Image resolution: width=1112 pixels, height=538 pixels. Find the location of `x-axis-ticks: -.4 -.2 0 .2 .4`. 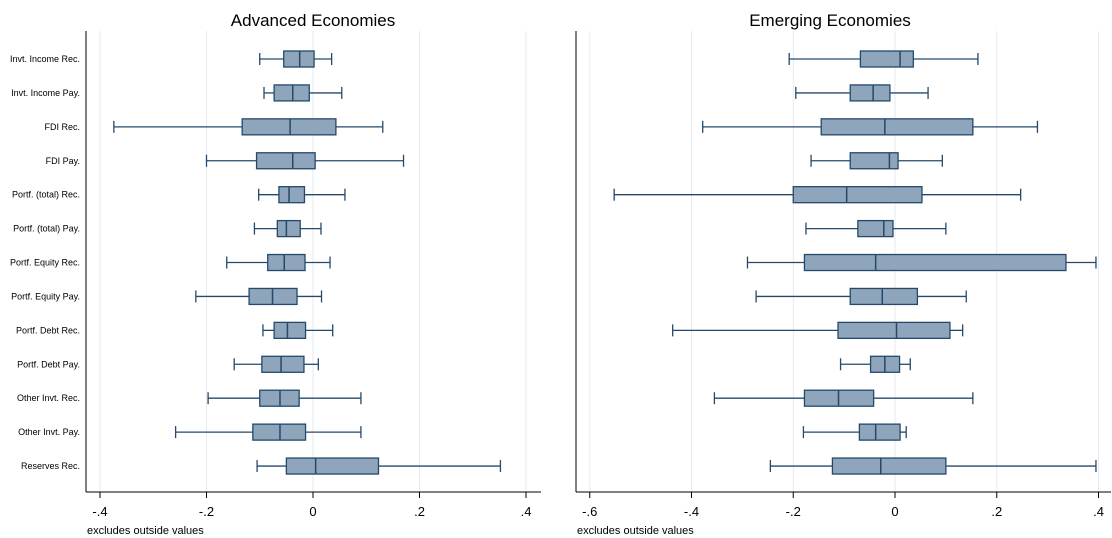

x-axis-ticks: -.4 -.2 0 .2 .4 is located at coordinates (311, 505).